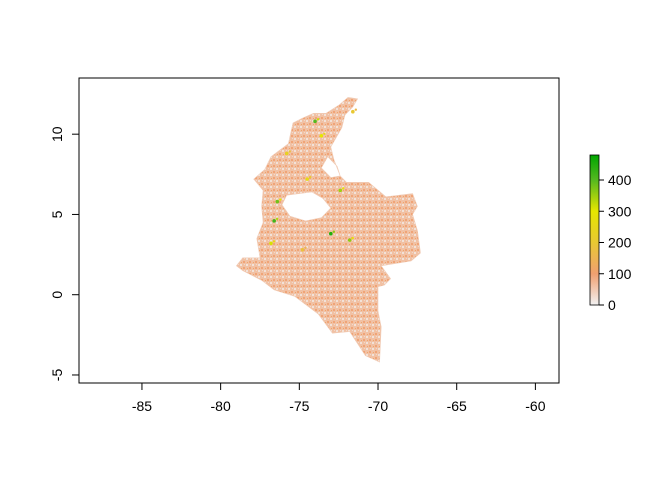 This screenshot has width=672, height=480. I want to click on legend-colorbar, so click(594, 230).